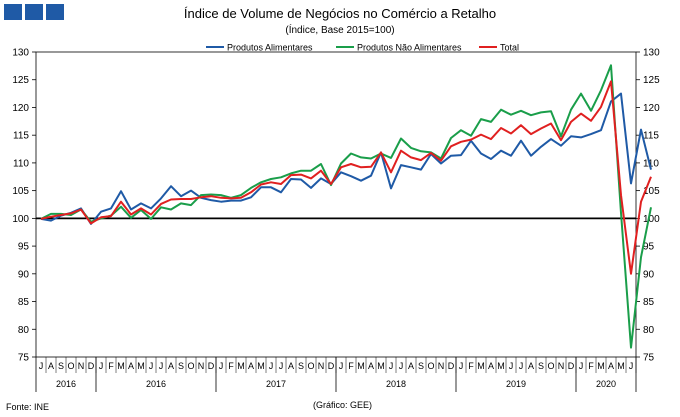 The height and width of the screenshot is (417, 680). I want to click on y-right-tick-label: 80, so click(649, 330).